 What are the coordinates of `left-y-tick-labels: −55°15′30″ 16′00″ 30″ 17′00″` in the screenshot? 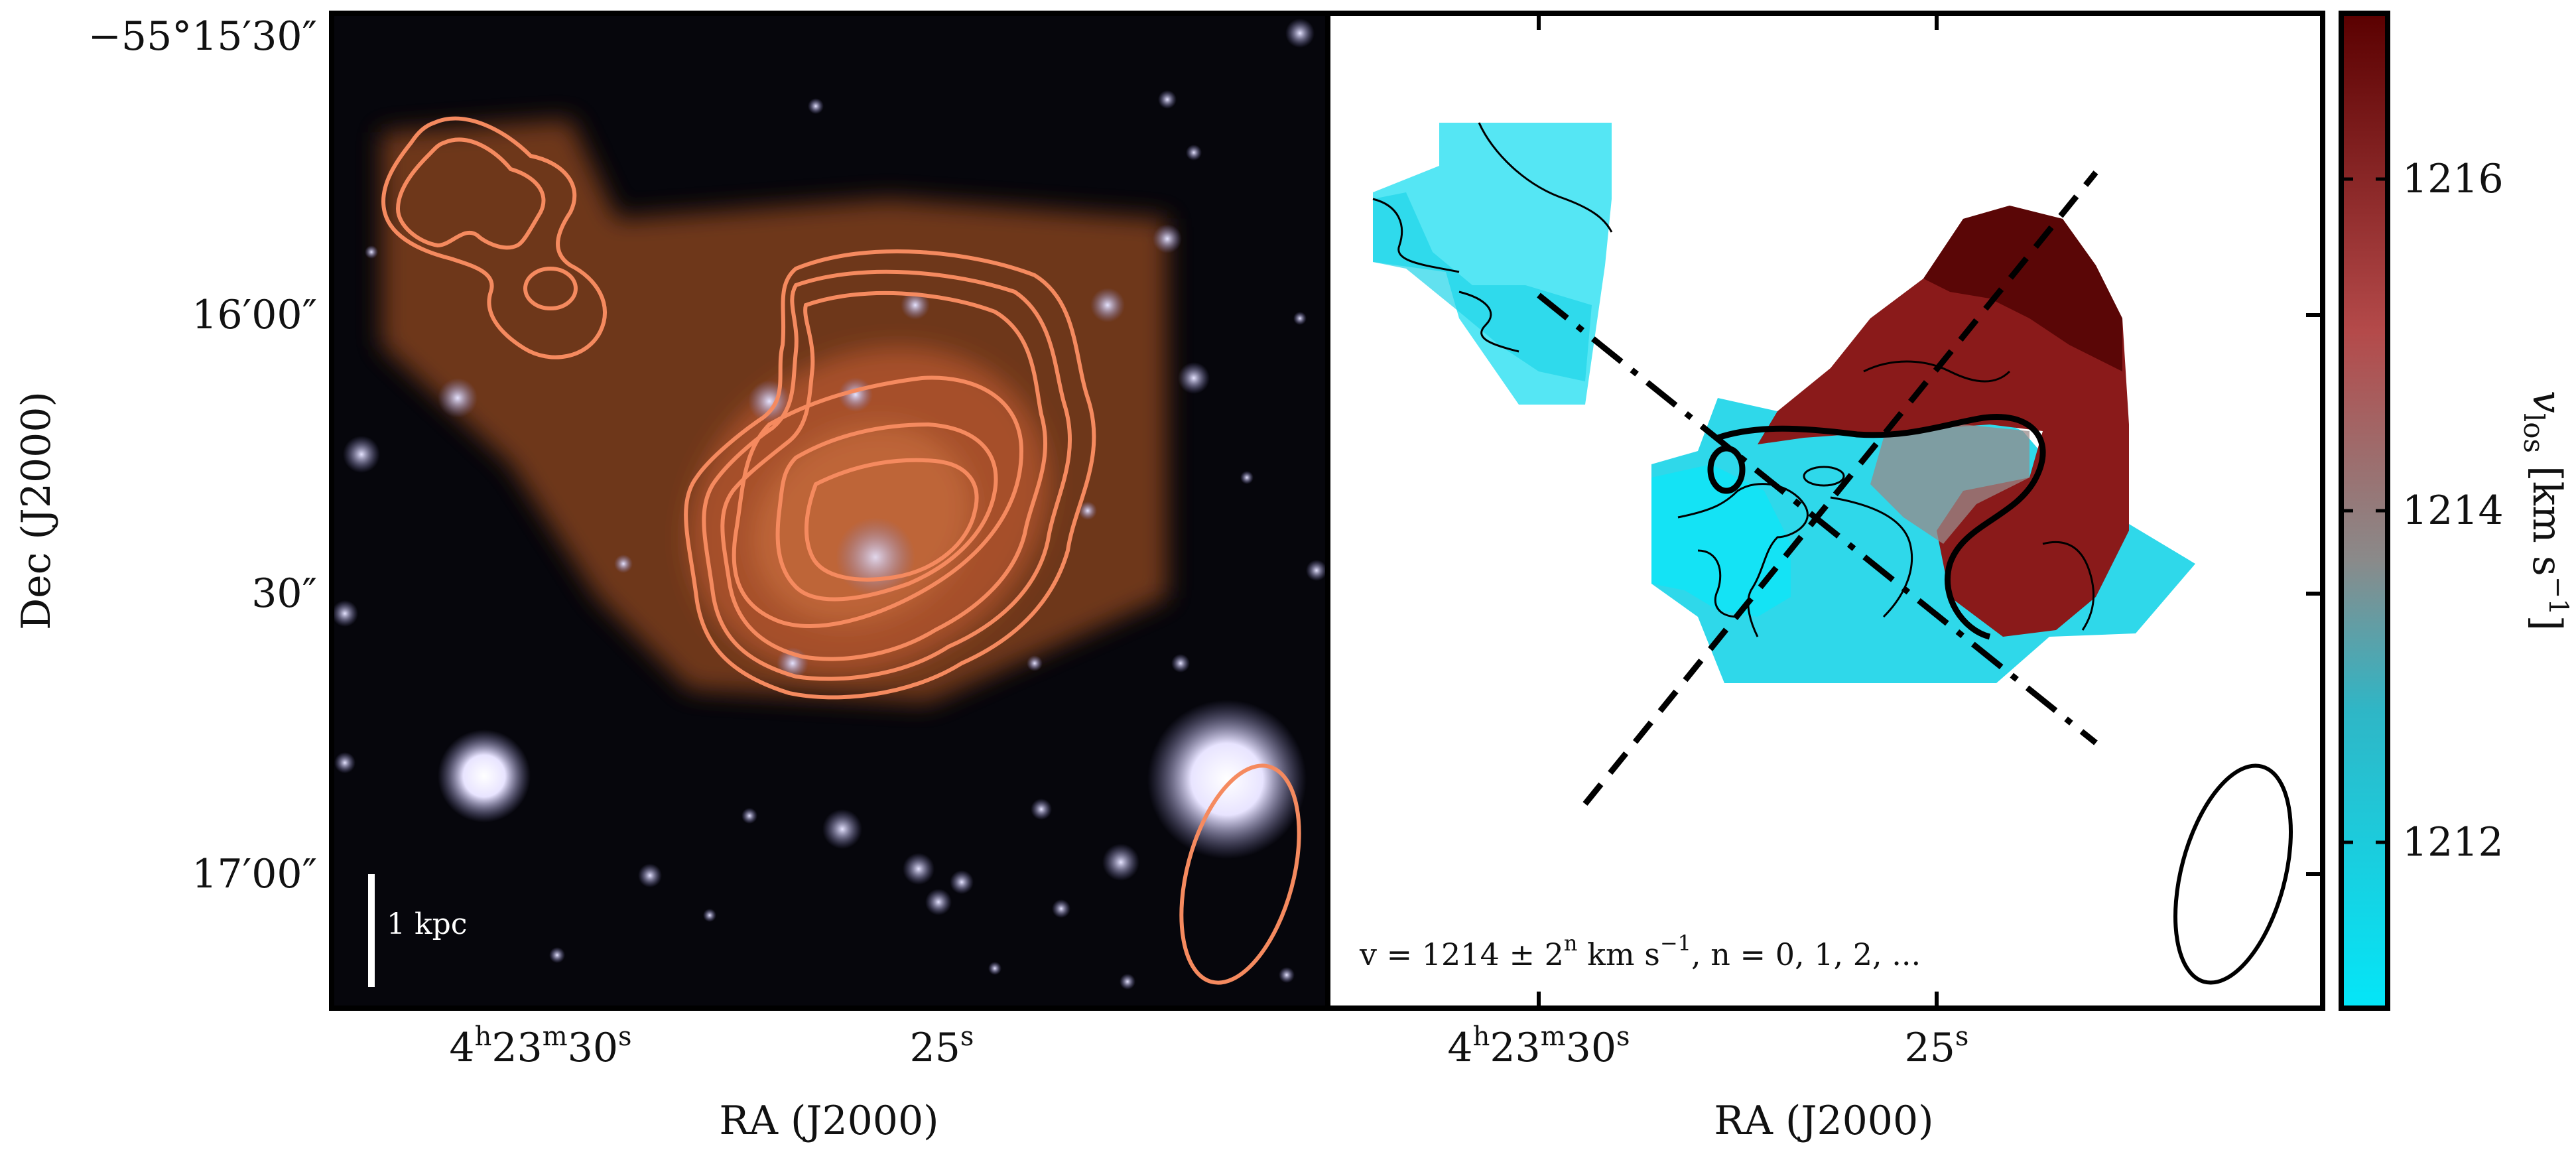 It's located at (203, 455).